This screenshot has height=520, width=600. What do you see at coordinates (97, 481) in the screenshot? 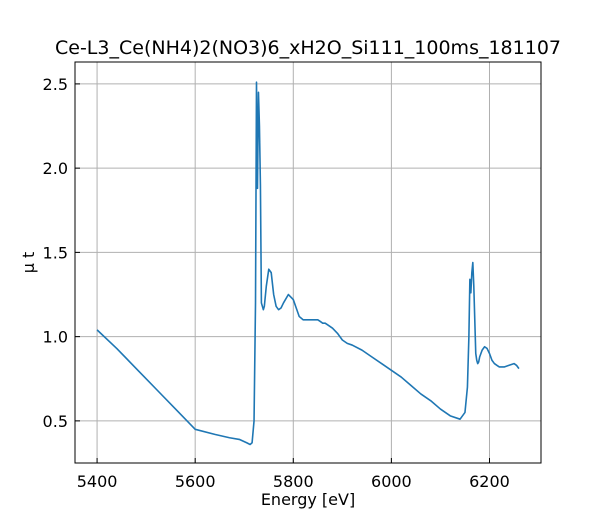
I see `x-tick-label-0: 5400` at bounding box center [97, 481].